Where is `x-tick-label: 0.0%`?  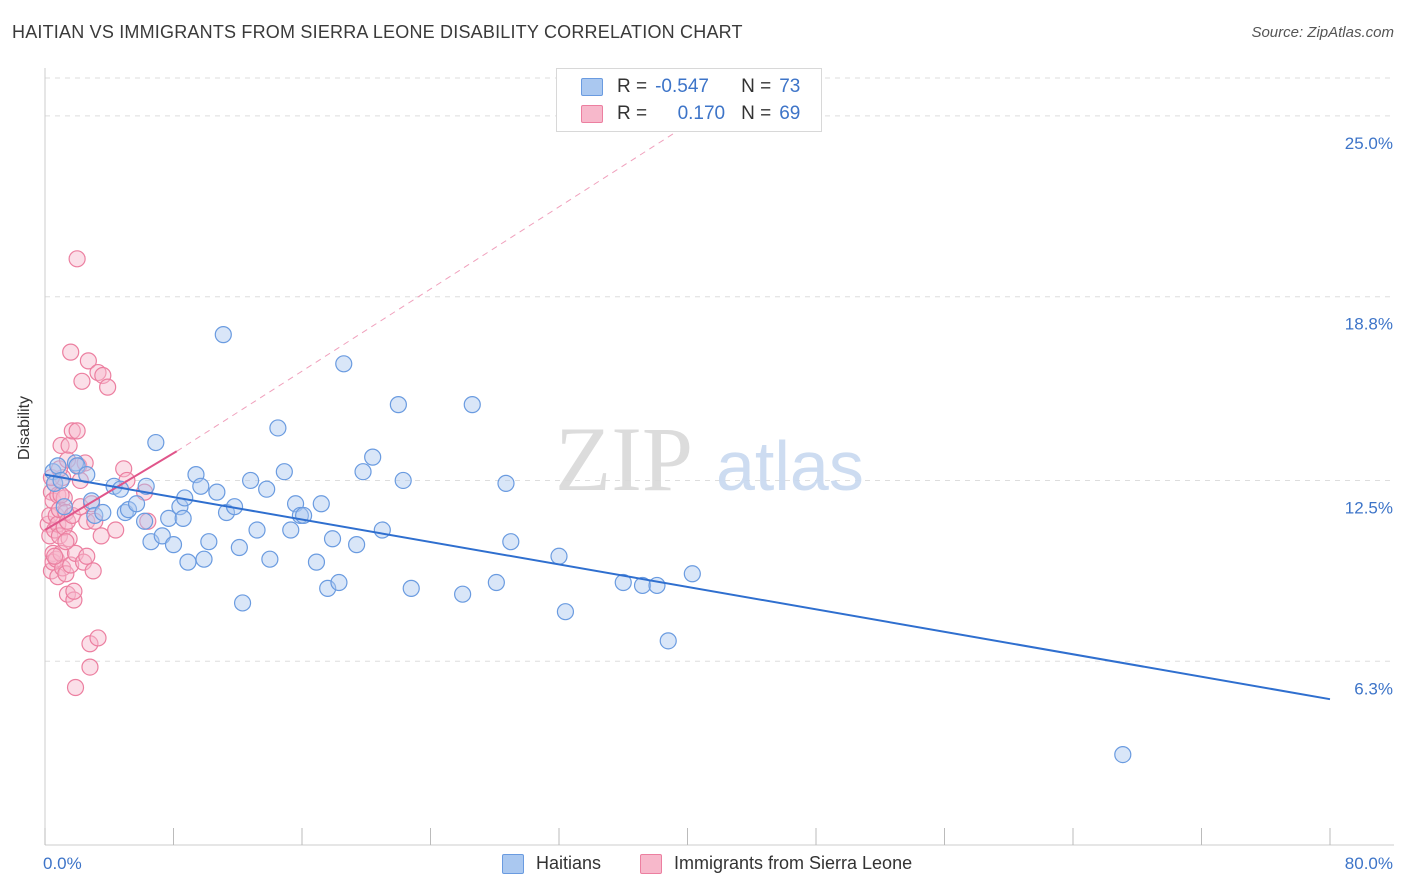
x-tick-label: 0.0% is located at coordinates (62, 863).